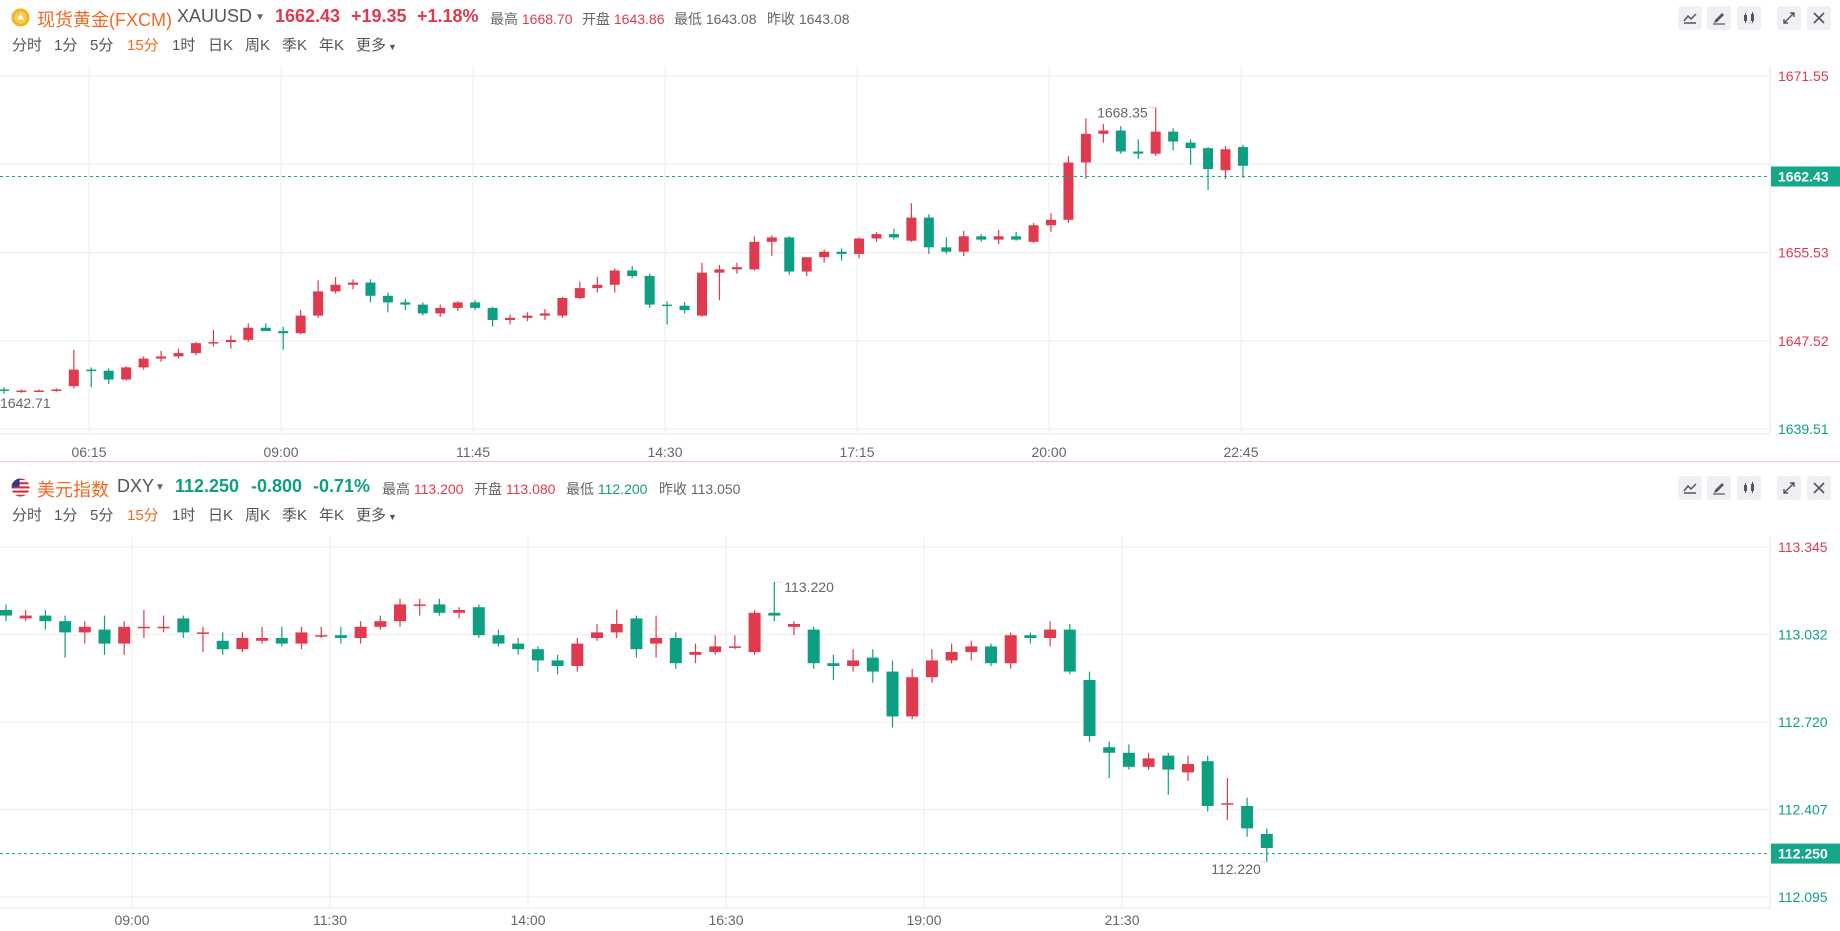 The height and width of the screenshot is (931, 1840). Describe the element at coordinates (1240, 452) in the screenshot. I see `x-tick-label: 22:45` at that location.